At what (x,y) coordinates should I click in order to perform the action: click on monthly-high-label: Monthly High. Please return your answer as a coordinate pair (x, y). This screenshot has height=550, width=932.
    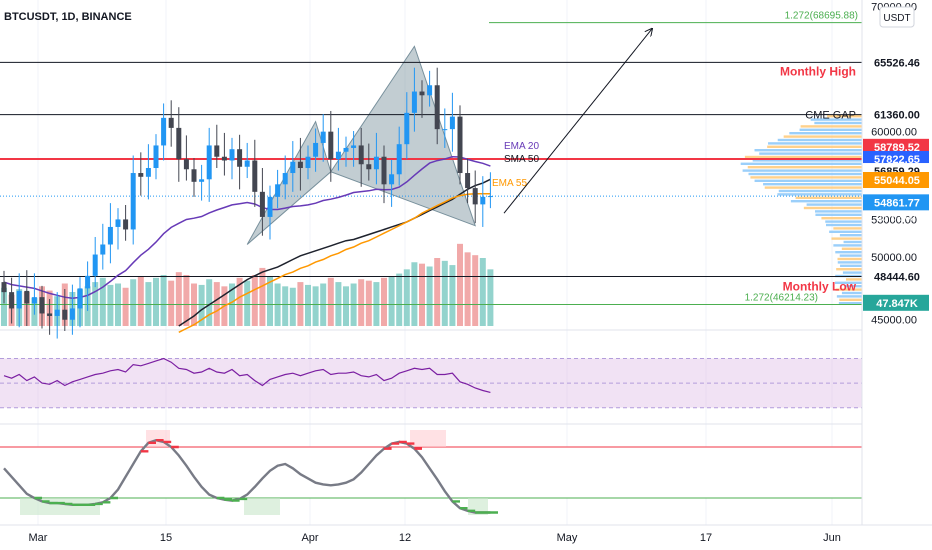
    Looking at the image, I should click on (818, 71).